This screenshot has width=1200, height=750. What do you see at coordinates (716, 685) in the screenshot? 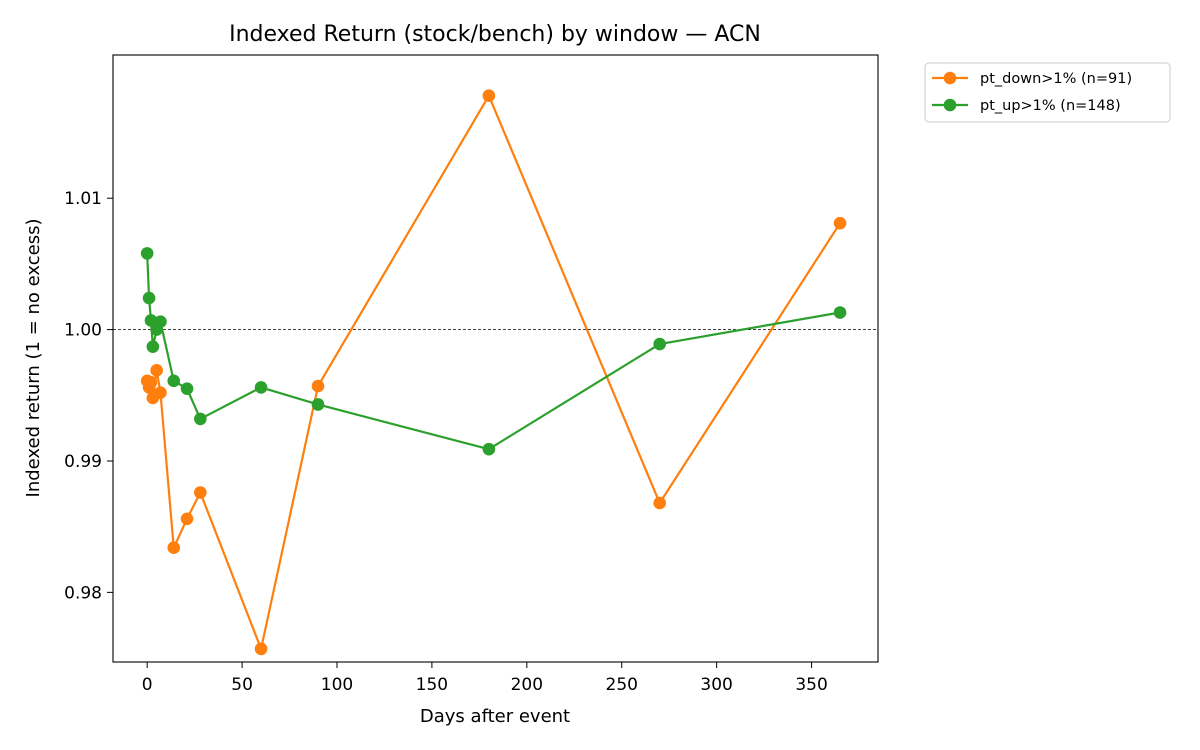
I see `x-tick-label: 300` at bounding box center [716, 685].